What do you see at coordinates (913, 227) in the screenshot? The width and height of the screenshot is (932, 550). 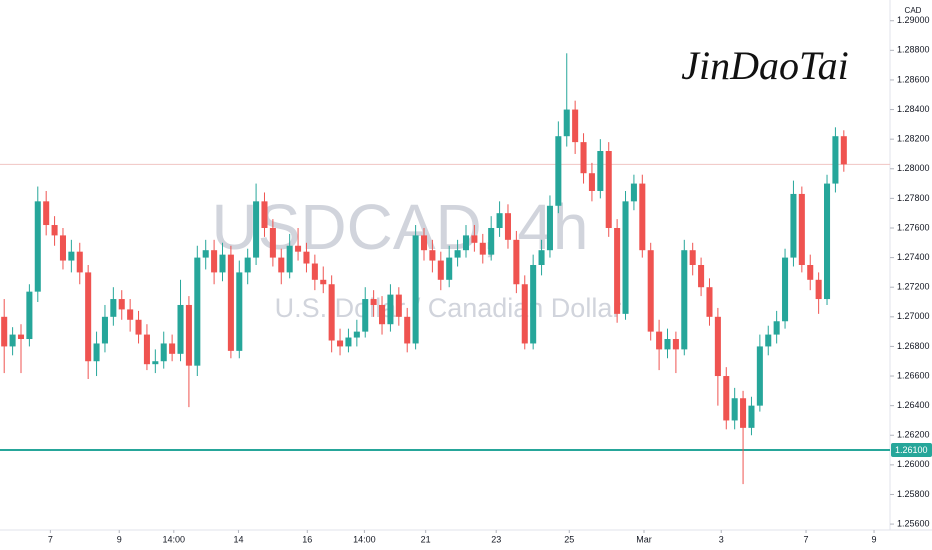 I see `y-tick-label: 1.27600` at bounding box center [913, 227].